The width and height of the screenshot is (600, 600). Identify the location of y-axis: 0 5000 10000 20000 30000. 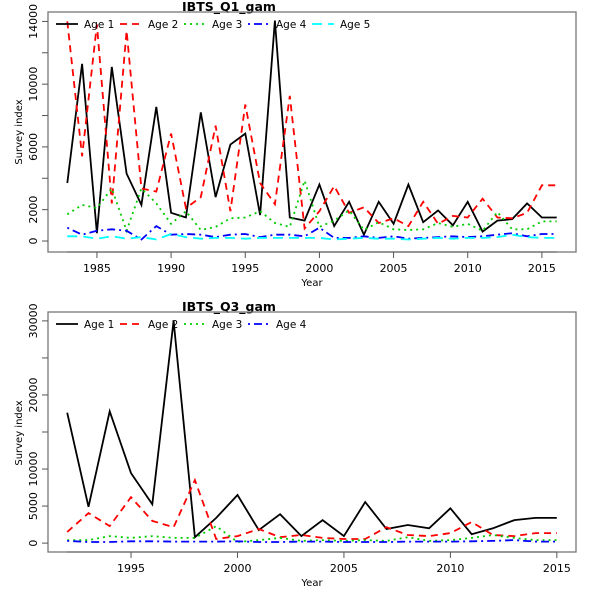
(37, 425).